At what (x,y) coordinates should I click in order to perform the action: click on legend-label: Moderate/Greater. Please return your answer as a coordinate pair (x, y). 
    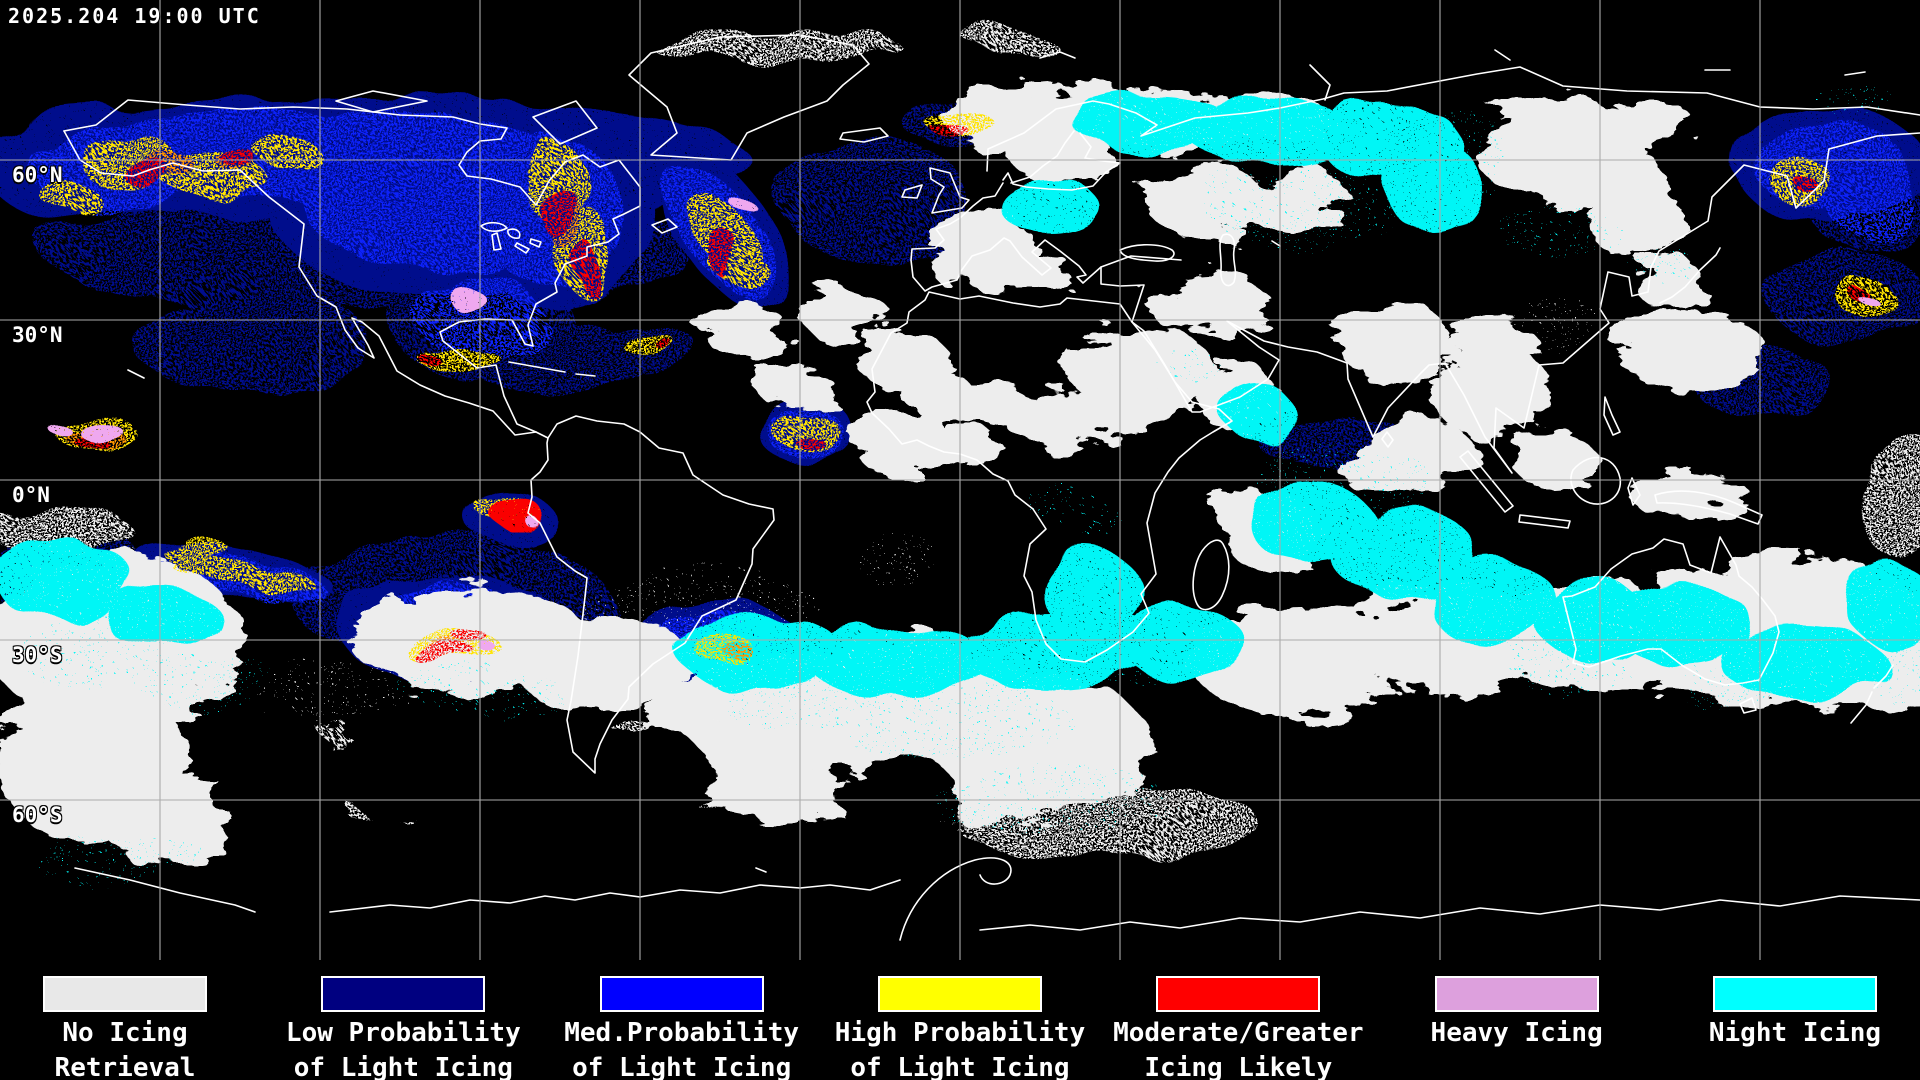
    Looking at the image, I should click on (1238, 1033).